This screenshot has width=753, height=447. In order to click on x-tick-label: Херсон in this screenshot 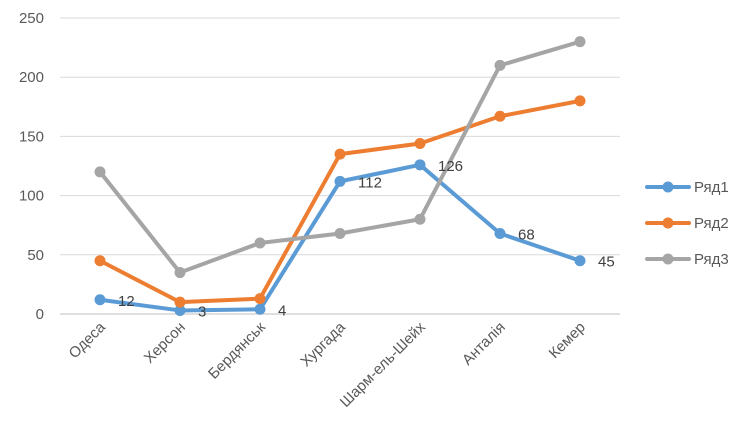, I will do `click(165, 343)`.